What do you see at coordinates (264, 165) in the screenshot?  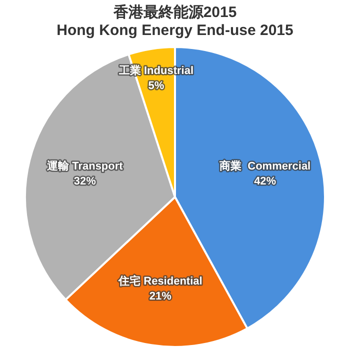 I see `slice-label: 商業 Commercial` at bounding box center [264, 165].